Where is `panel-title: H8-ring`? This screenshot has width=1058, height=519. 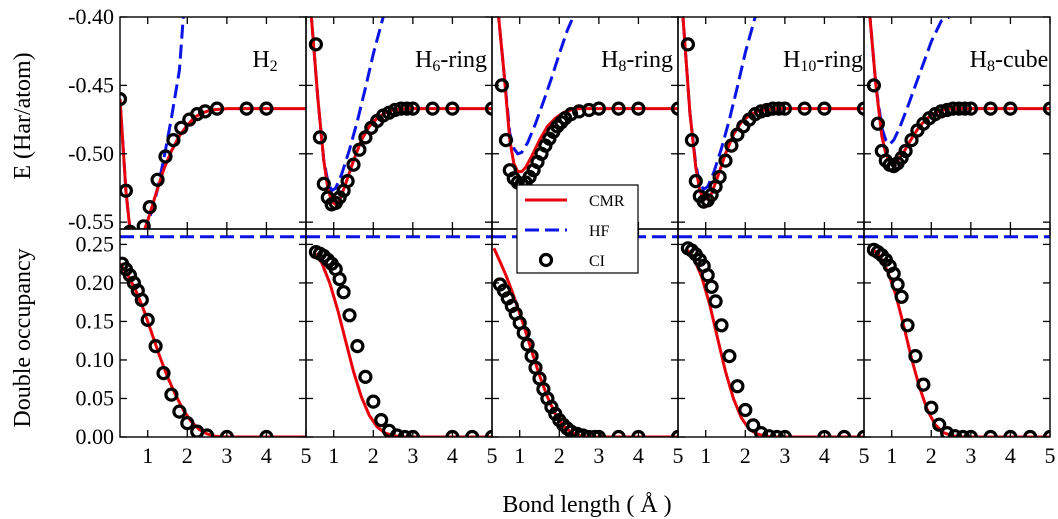 panel-title: H8-ring is located at coordinates (637, 61).